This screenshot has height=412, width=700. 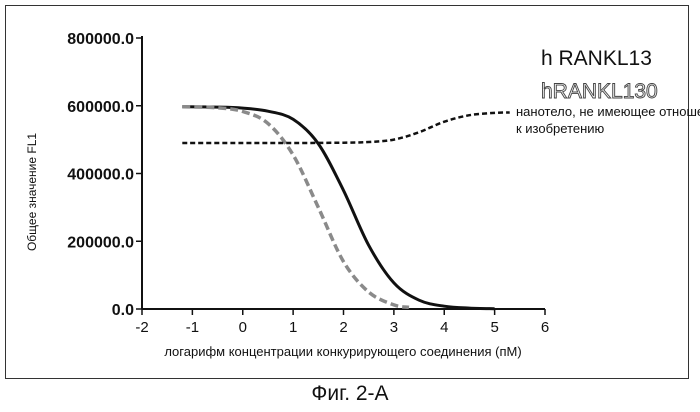 I want to click on x-tick-label: 3, so click(x=394, y=327).